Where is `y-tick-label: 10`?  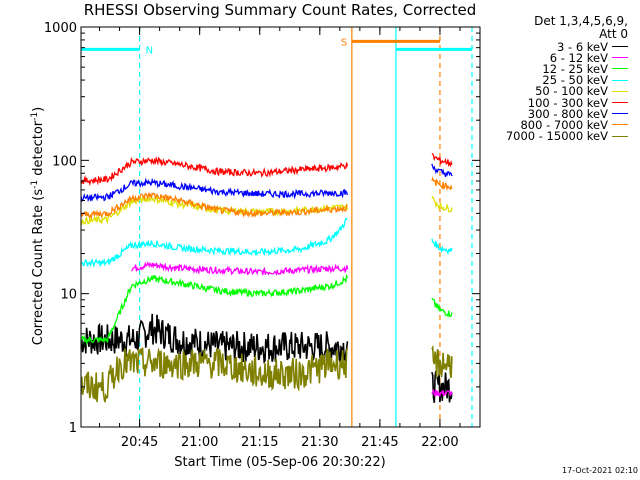
y-tick-label: 10 is located at coordinates (68, 295).